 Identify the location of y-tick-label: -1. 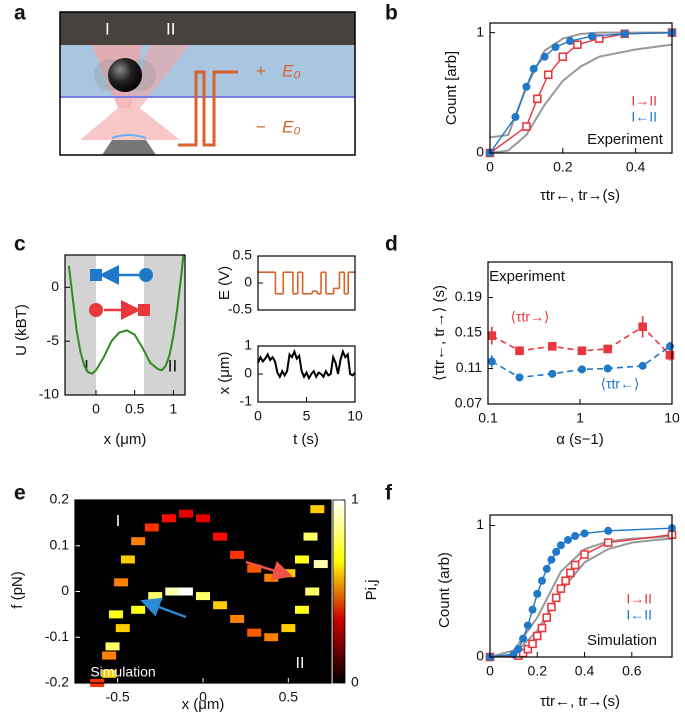
(246, 401).